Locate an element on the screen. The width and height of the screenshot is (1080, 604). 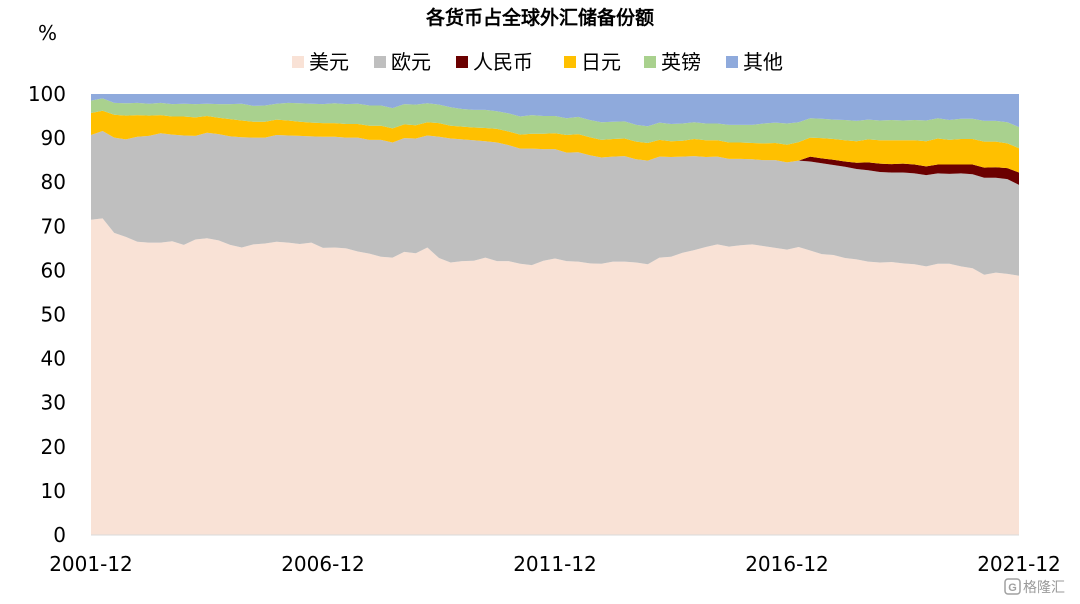
legend: 美元 欧元 人民币 日元 英镑 其他 is located at coordinates (537, 62).